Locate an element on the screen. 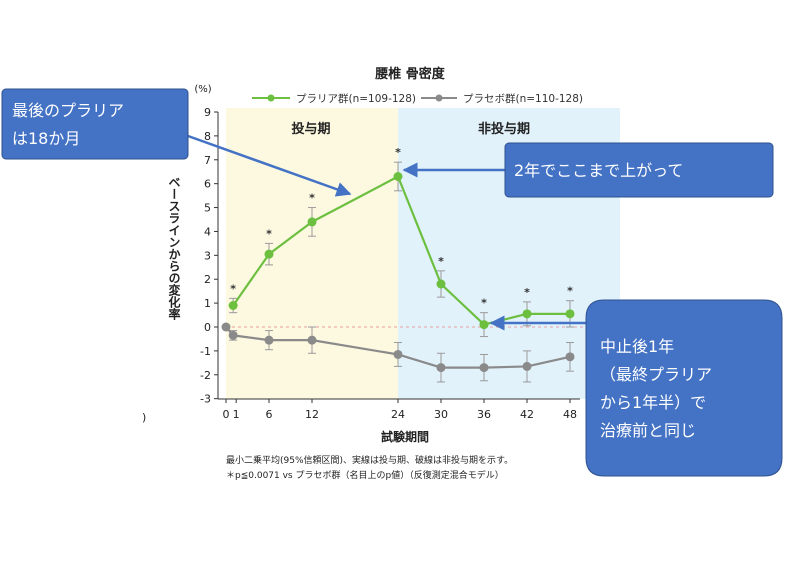 The height and width of the screenshot is (566, 800). series-placebo is located at coordinates (398, 352).